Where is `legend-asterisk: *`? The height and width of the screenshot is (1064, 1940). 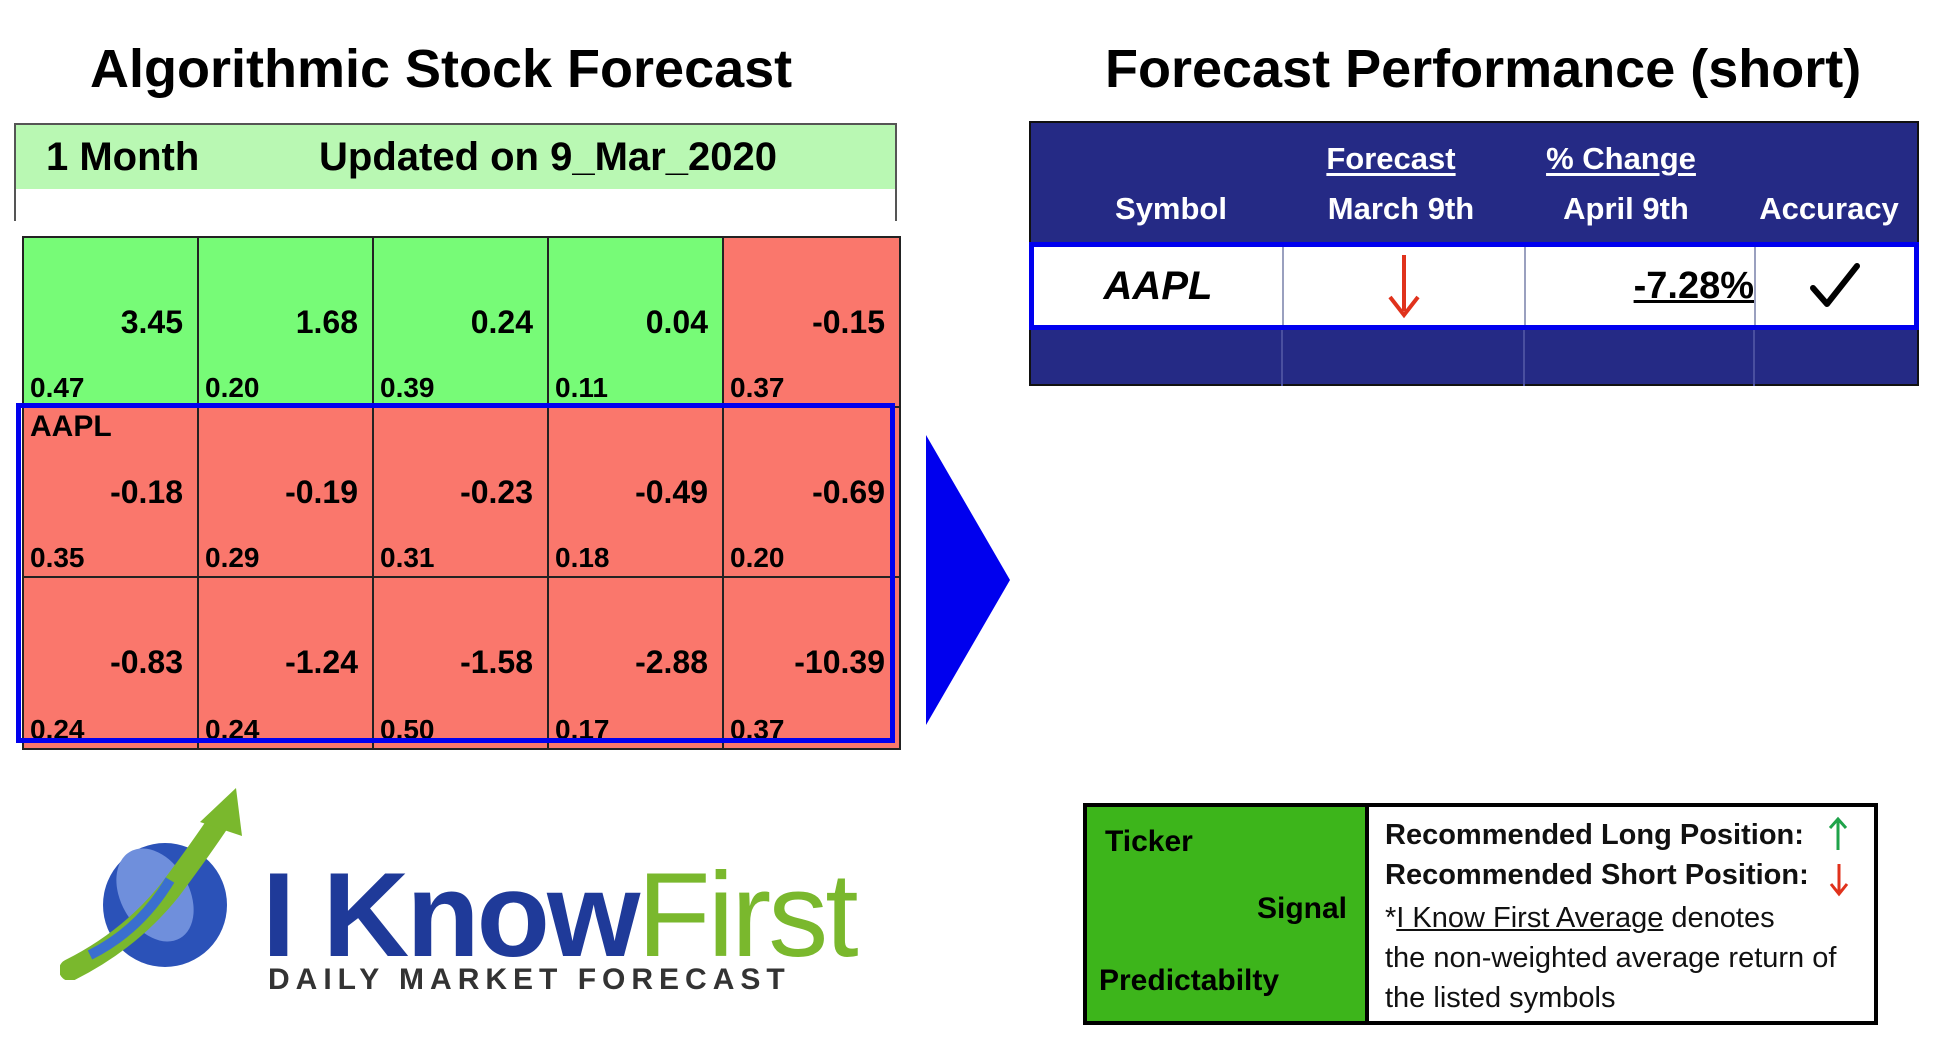
legend-asterisk: * is located at coordinates (1391, 918).